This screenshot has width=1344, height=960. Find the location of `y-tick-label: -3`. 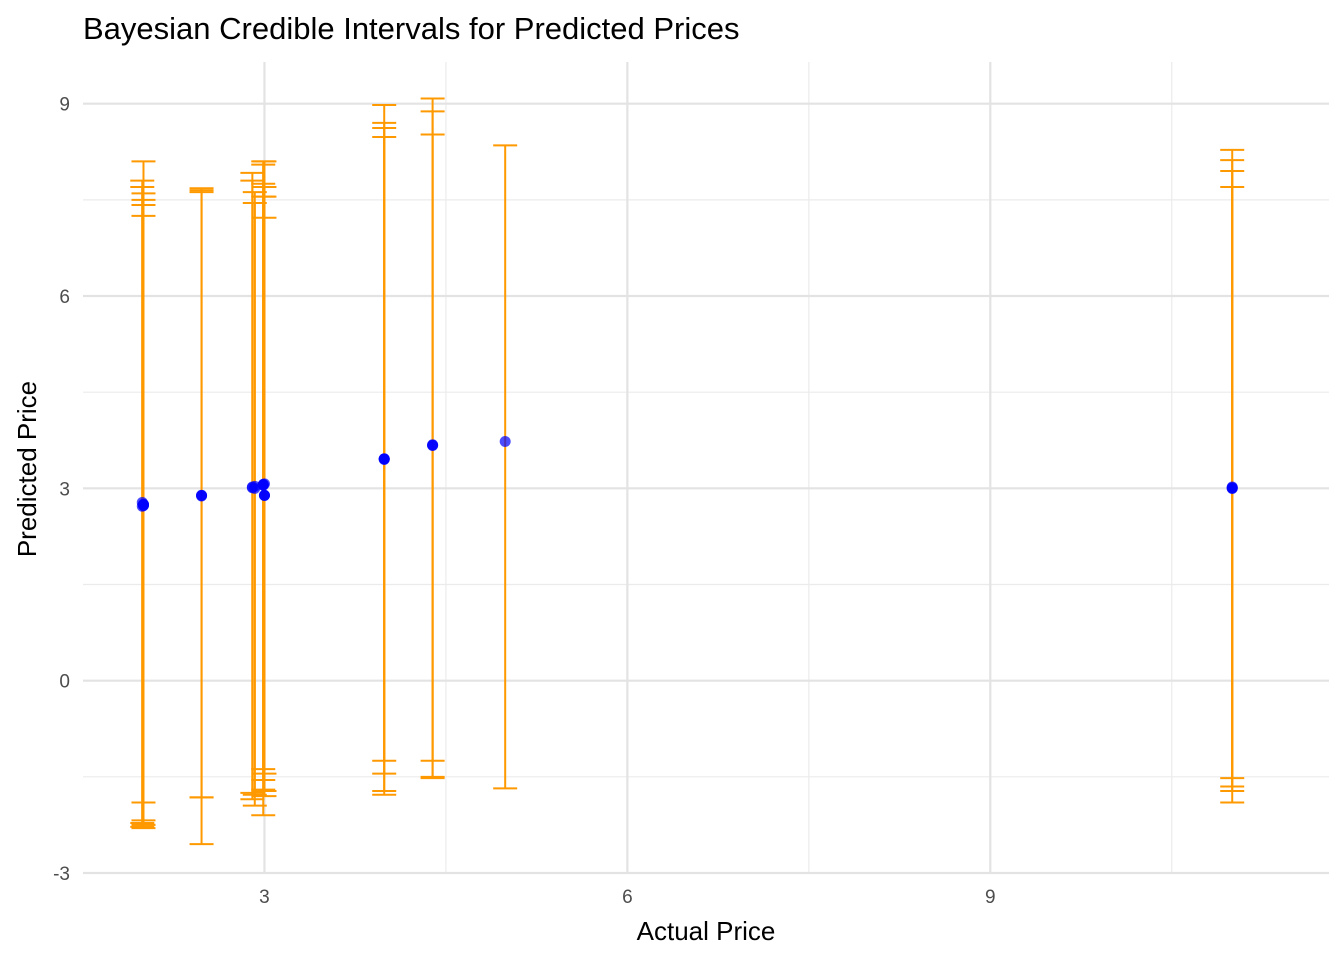

y-tick-label: -3 is located at coordinates (61, 874).